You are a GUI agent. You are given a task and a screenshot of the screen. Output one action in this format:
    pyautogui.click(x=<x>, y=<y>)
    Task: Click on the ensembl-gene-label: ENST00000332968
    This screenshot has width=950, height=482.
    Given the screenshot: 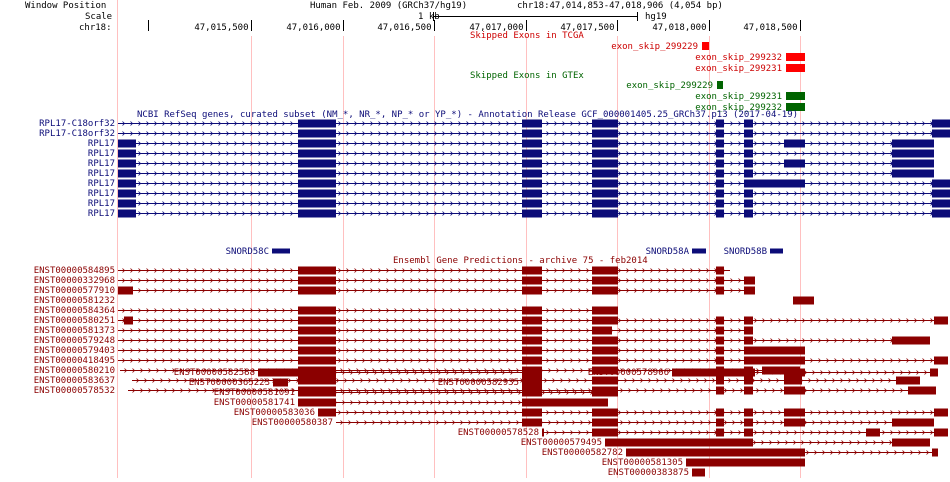 What is the action you would take?
    pyautogui.click(x=74, y=281)
    